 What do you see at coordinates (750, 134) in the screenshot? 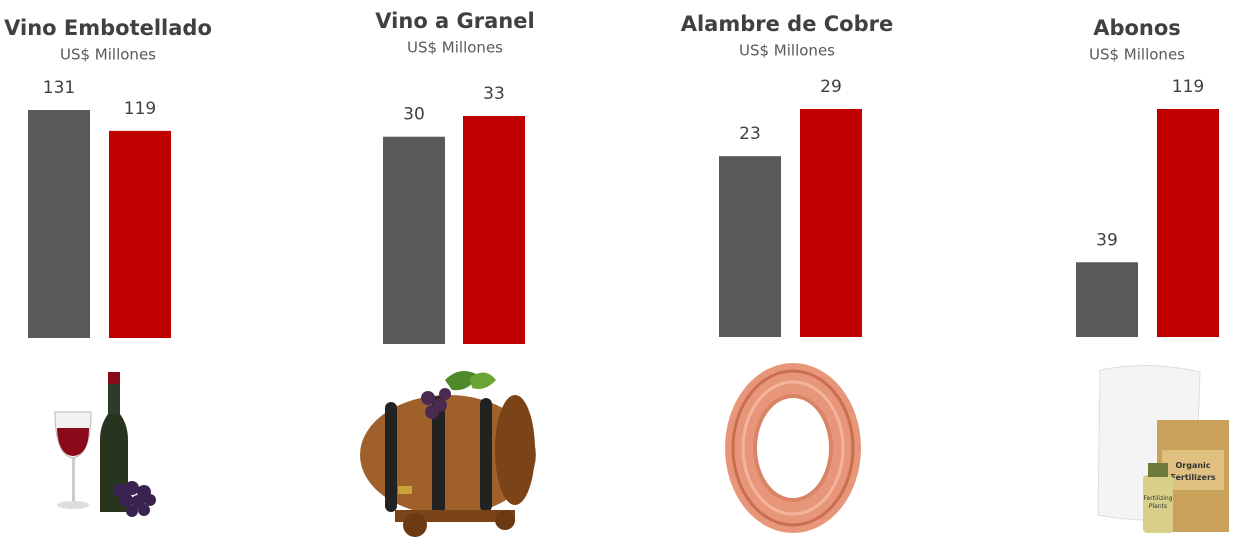
I see `value-label: 23` at bounding box center [750, 134].